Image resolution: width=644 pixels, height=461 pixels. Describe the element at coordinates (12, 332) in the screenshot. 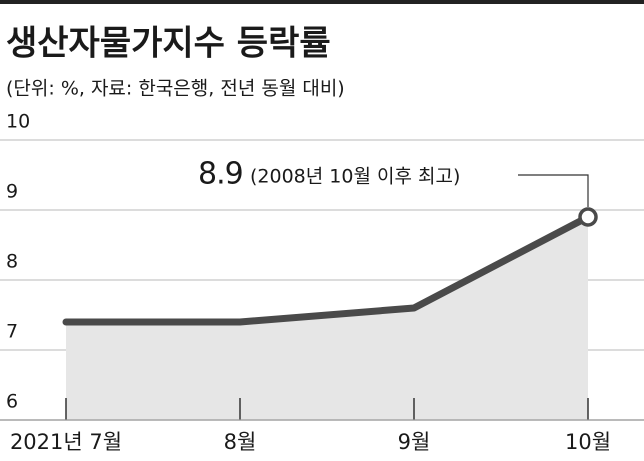

I see `y-tick-label: 7` at that location.